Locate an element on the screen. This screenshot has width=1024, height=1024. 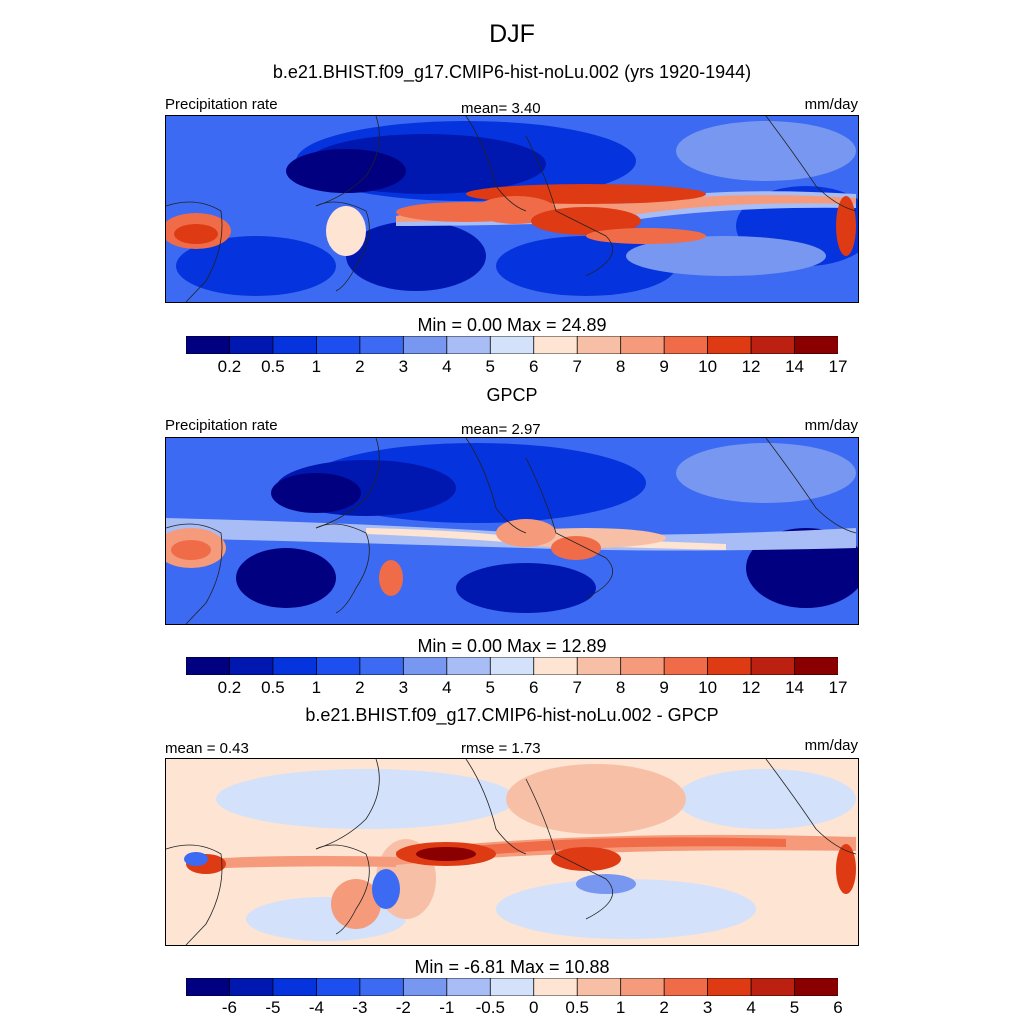
figure-title: DJF is located at coordinates (512, 34).